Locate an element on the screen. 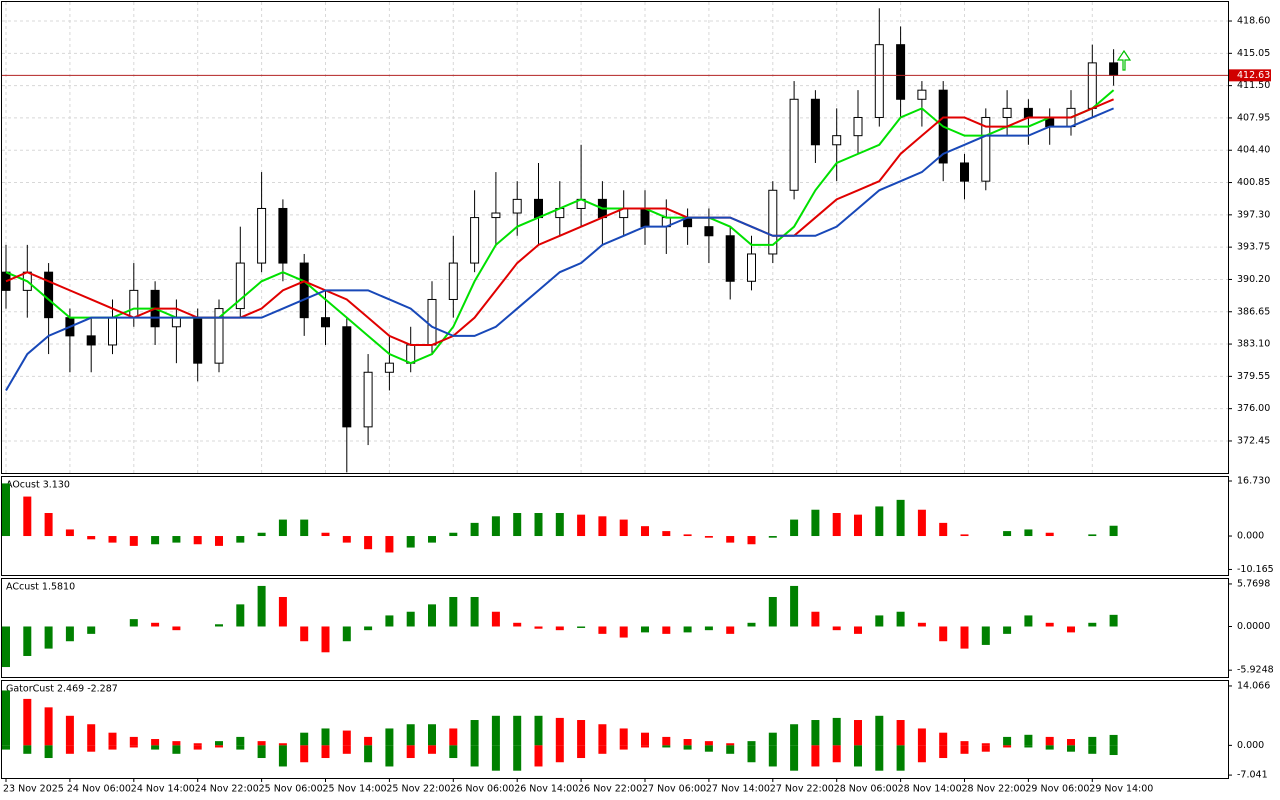  x-tick-label: 27 Nov 06:00 is located at coordinates (674, 789).